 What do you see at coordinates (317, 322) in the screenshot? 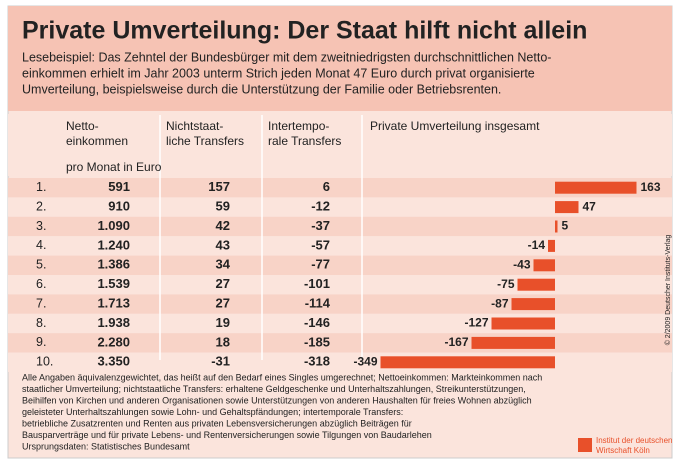
I see `cell: -146` at bounding box center [317, 322].